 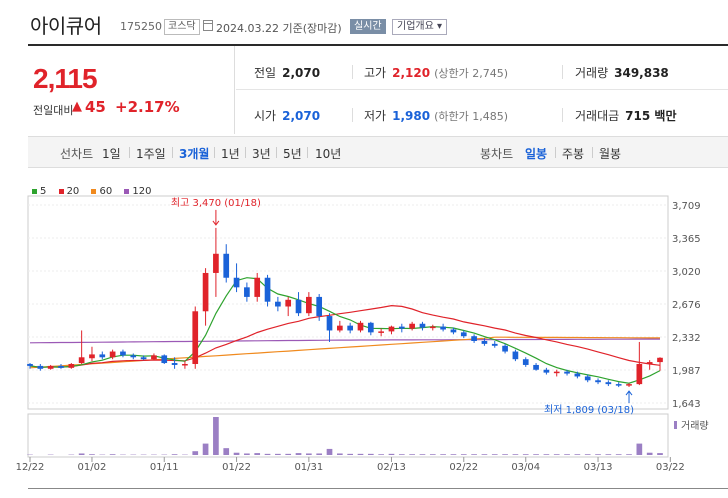 I want to click on stat-value: 1,980, so click(x=411, y=116).